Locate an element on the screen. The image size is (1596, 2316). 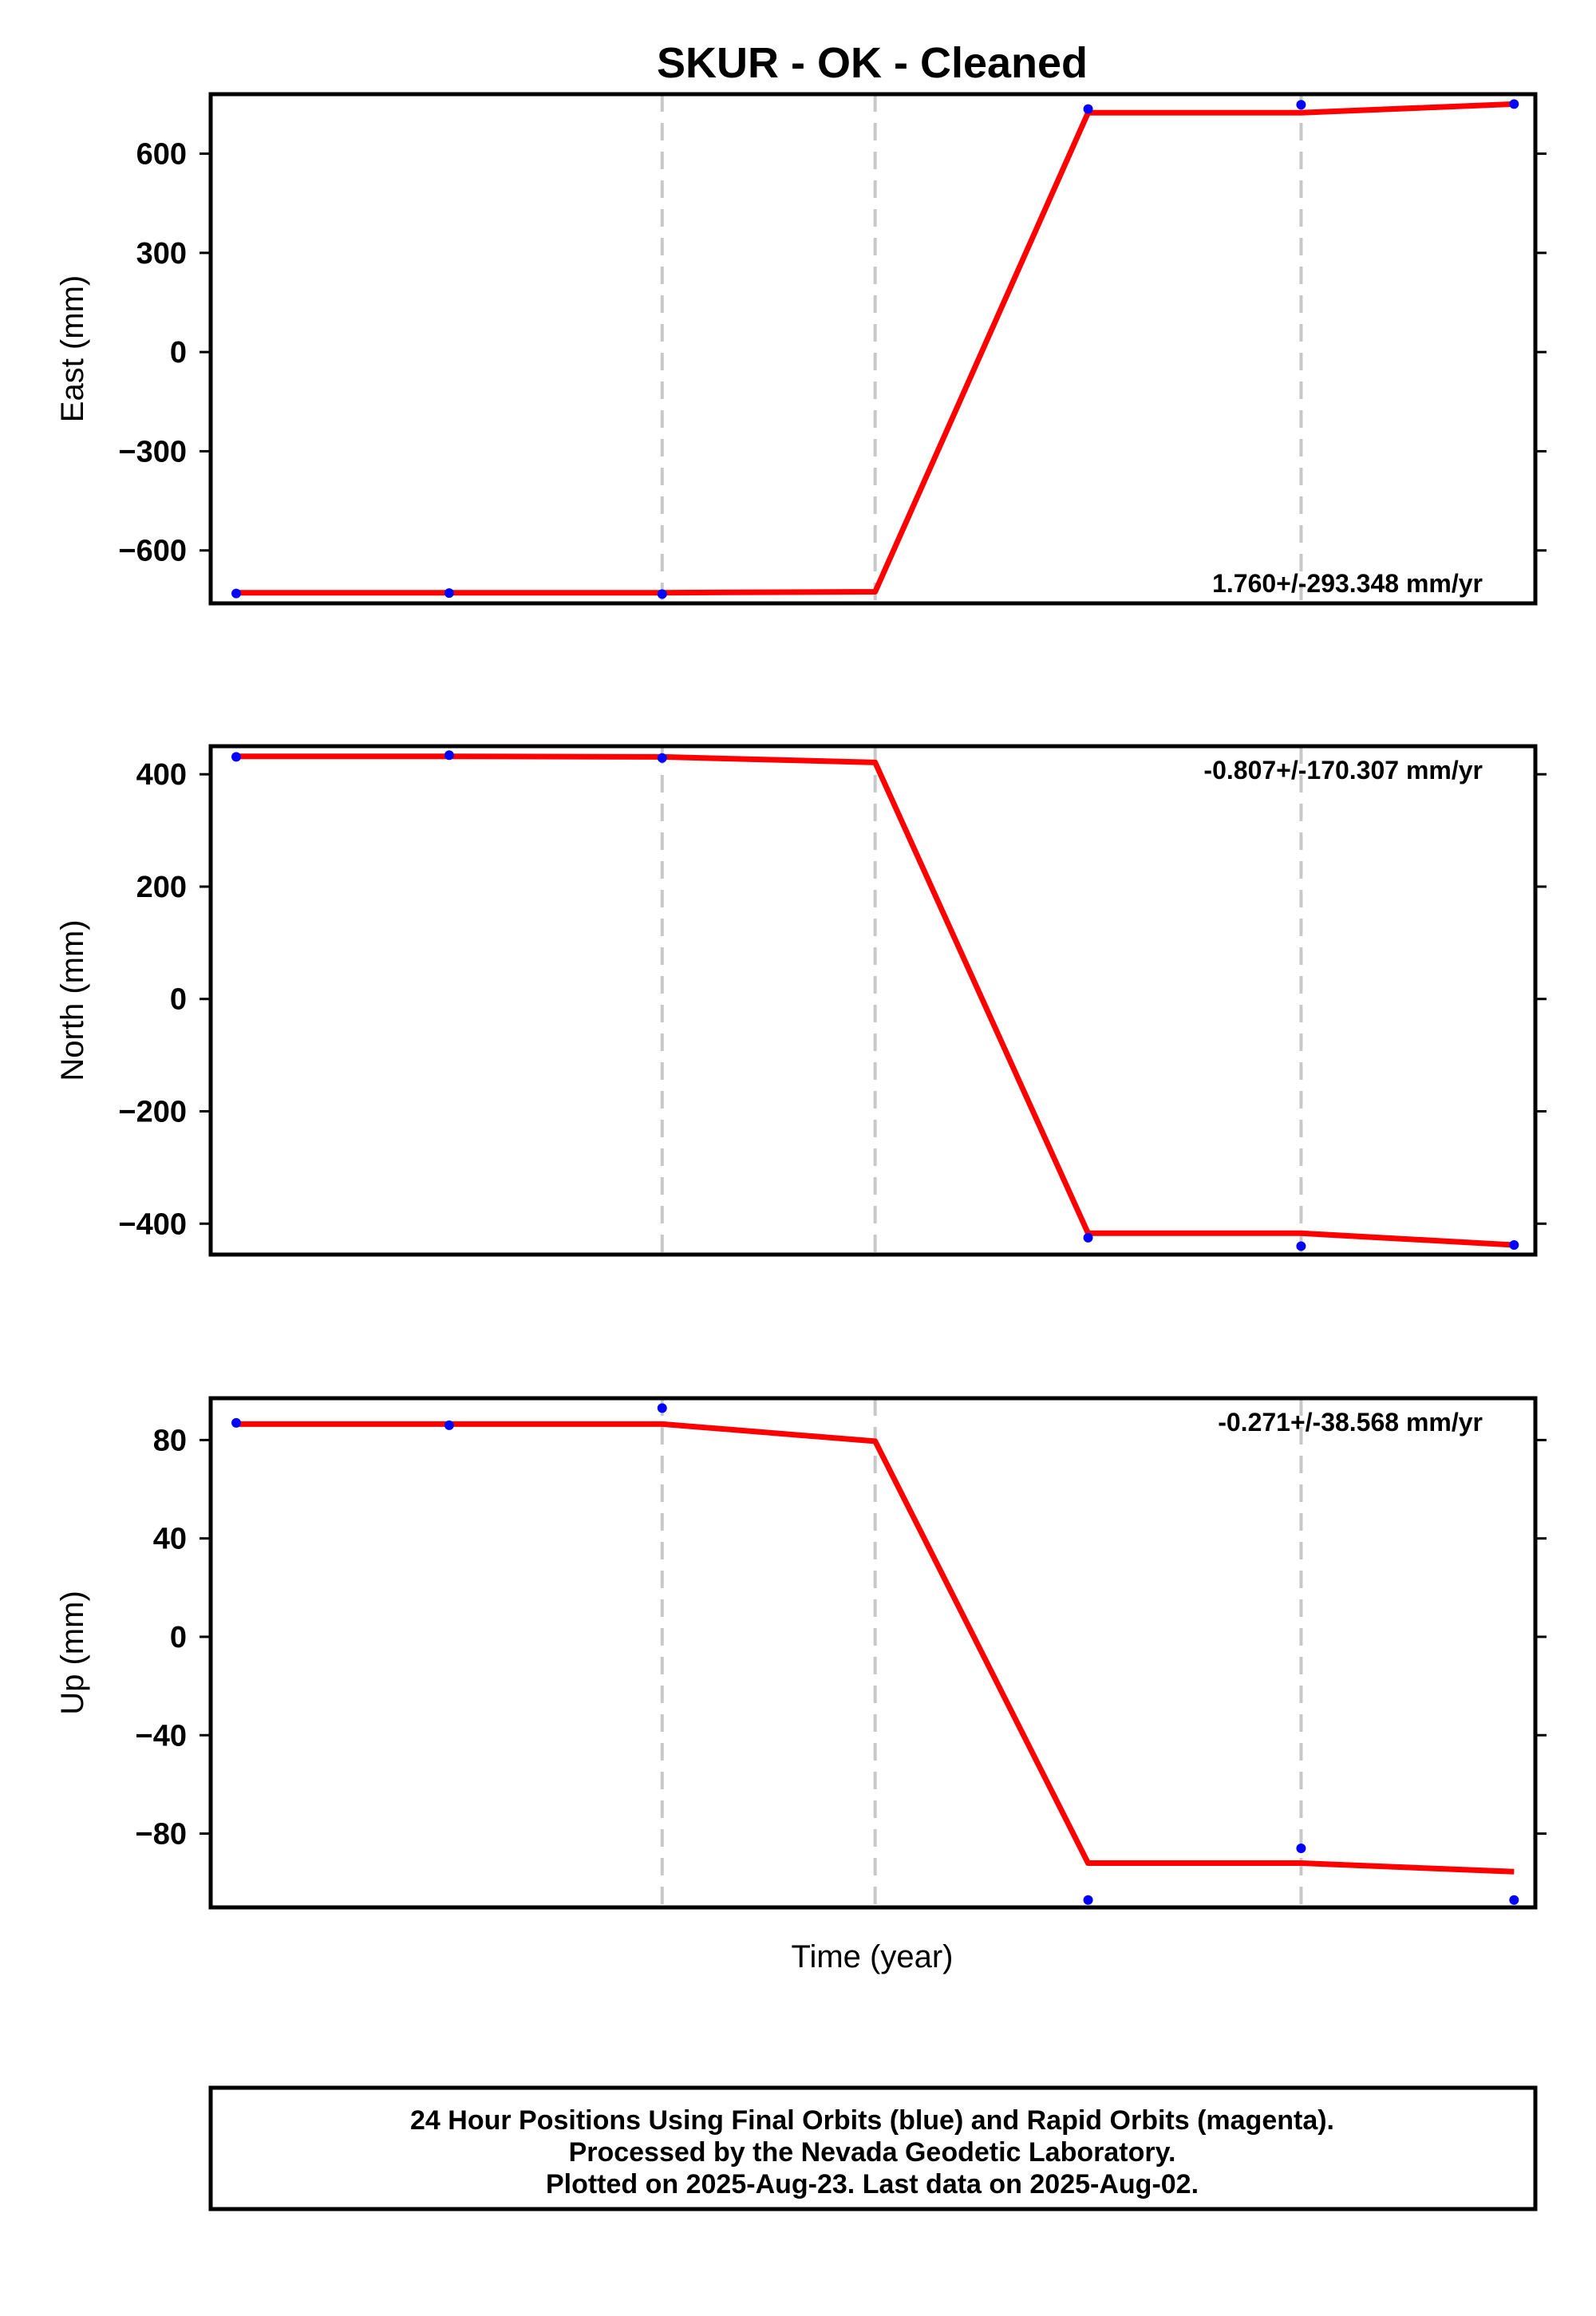
north-ytick-label-4: 400 is located at coordinates (161, 775).